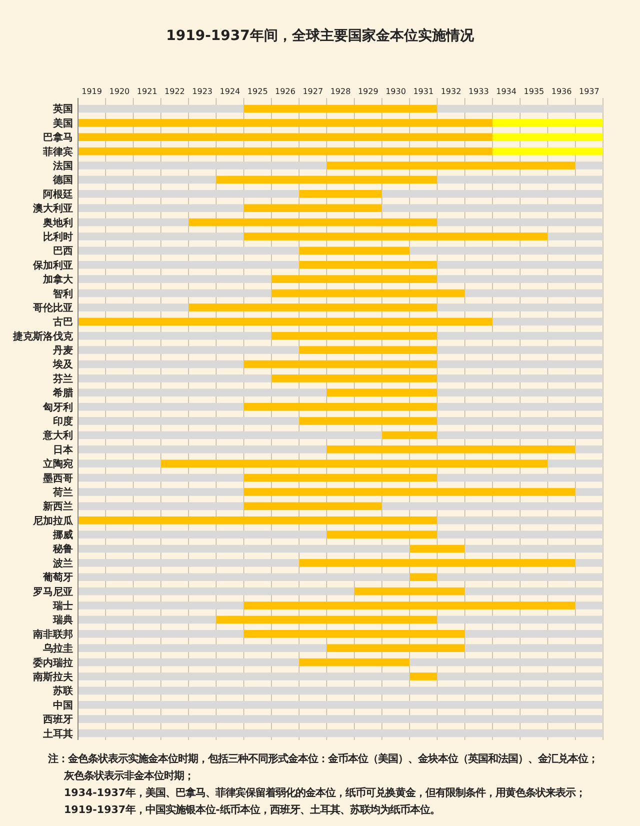  Describe the element at coordinates (451, 91) in the screenshot. I see `x-tick-label: 1932` at that location.